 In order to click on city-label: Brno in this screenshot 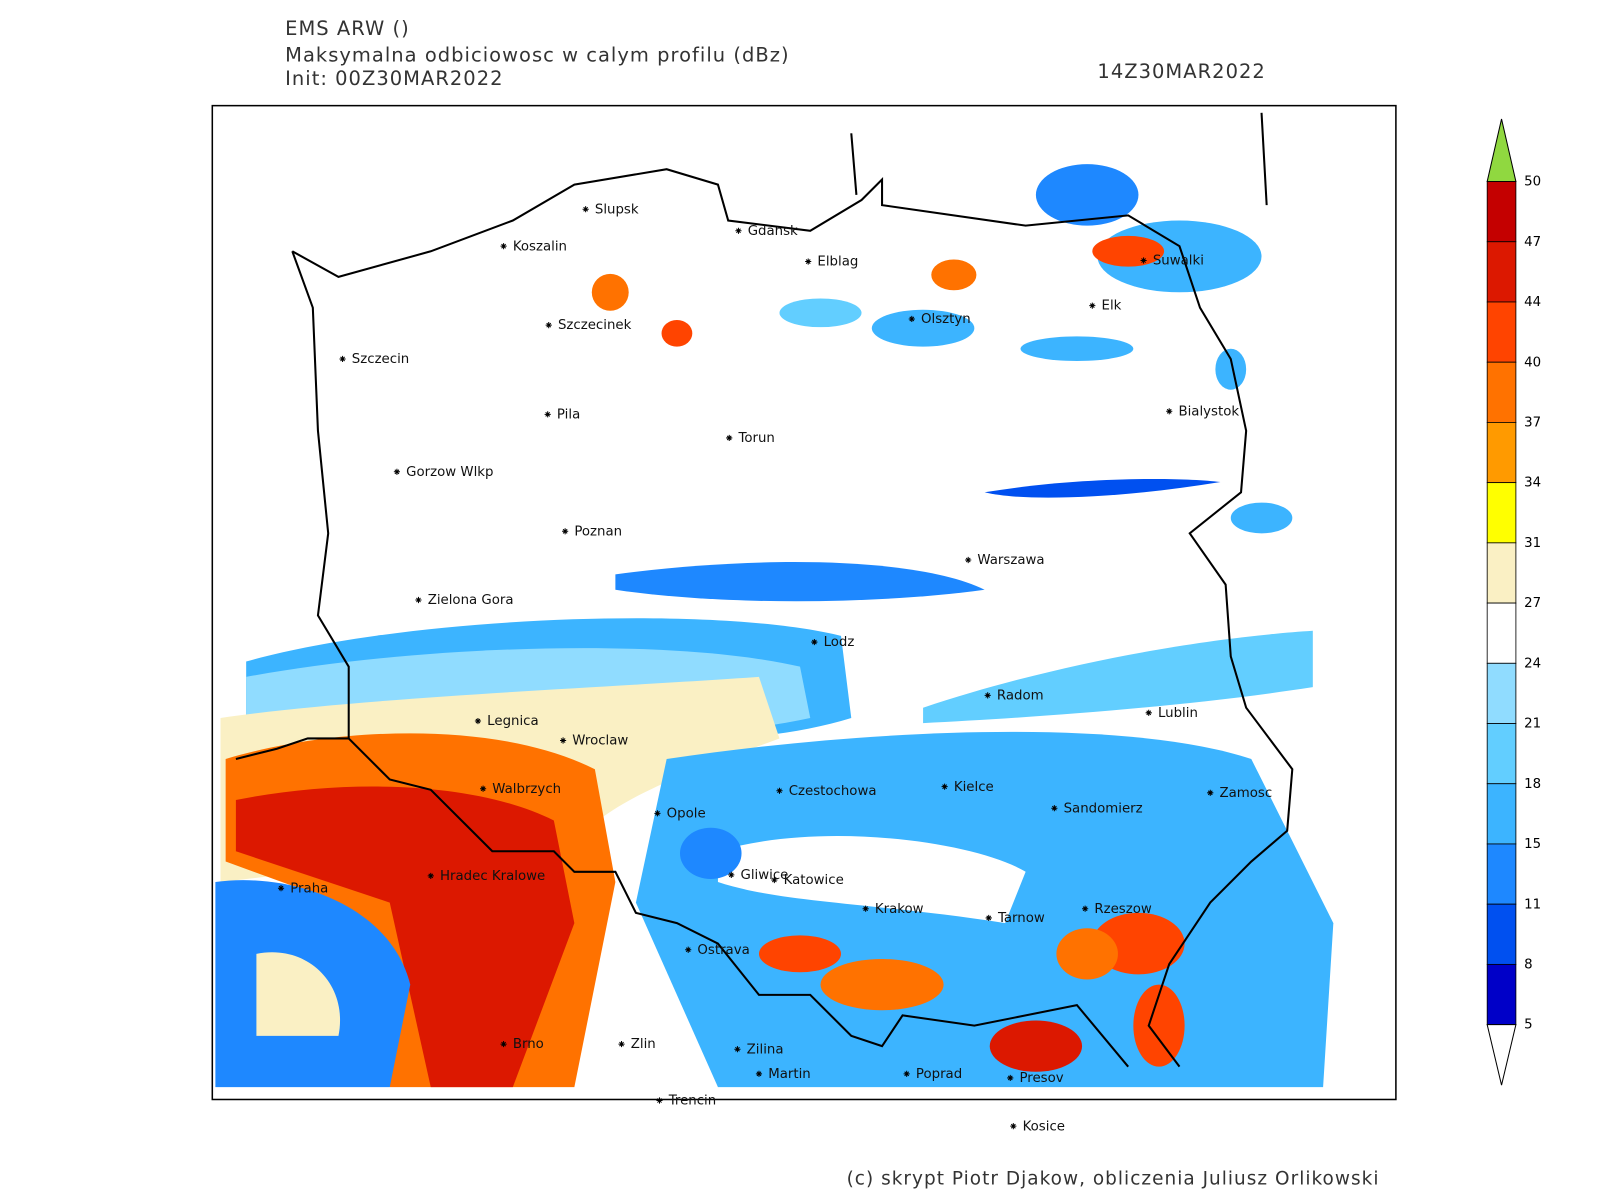, I will do `click(528, 1044)`.